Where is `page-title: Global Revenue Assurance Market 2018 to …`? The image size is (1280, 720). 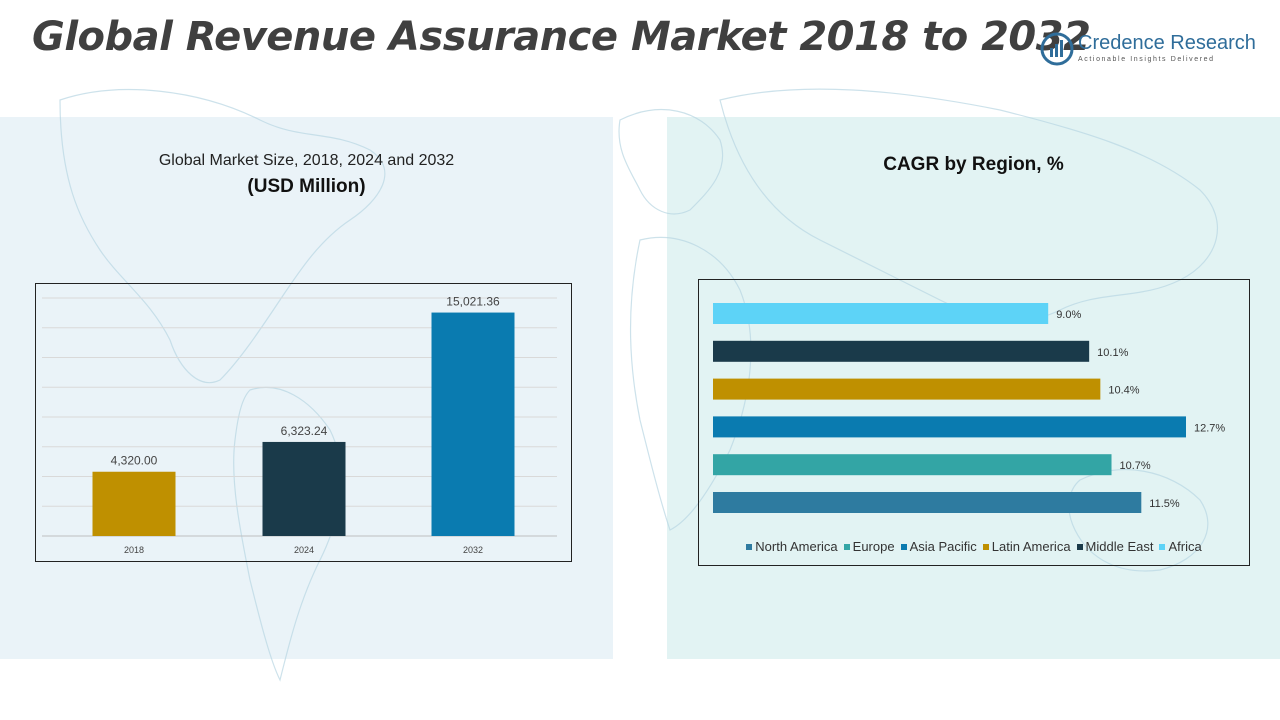 page-title: Global Revenue Assurance Market 2018 to … is located at coordinates (561, 37).